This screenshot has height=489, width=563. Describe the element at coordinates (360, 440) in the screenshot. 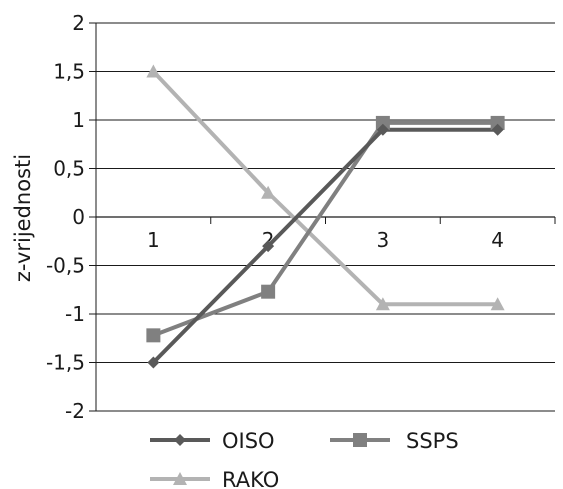

I see `legend-marker-ssps` at that location.